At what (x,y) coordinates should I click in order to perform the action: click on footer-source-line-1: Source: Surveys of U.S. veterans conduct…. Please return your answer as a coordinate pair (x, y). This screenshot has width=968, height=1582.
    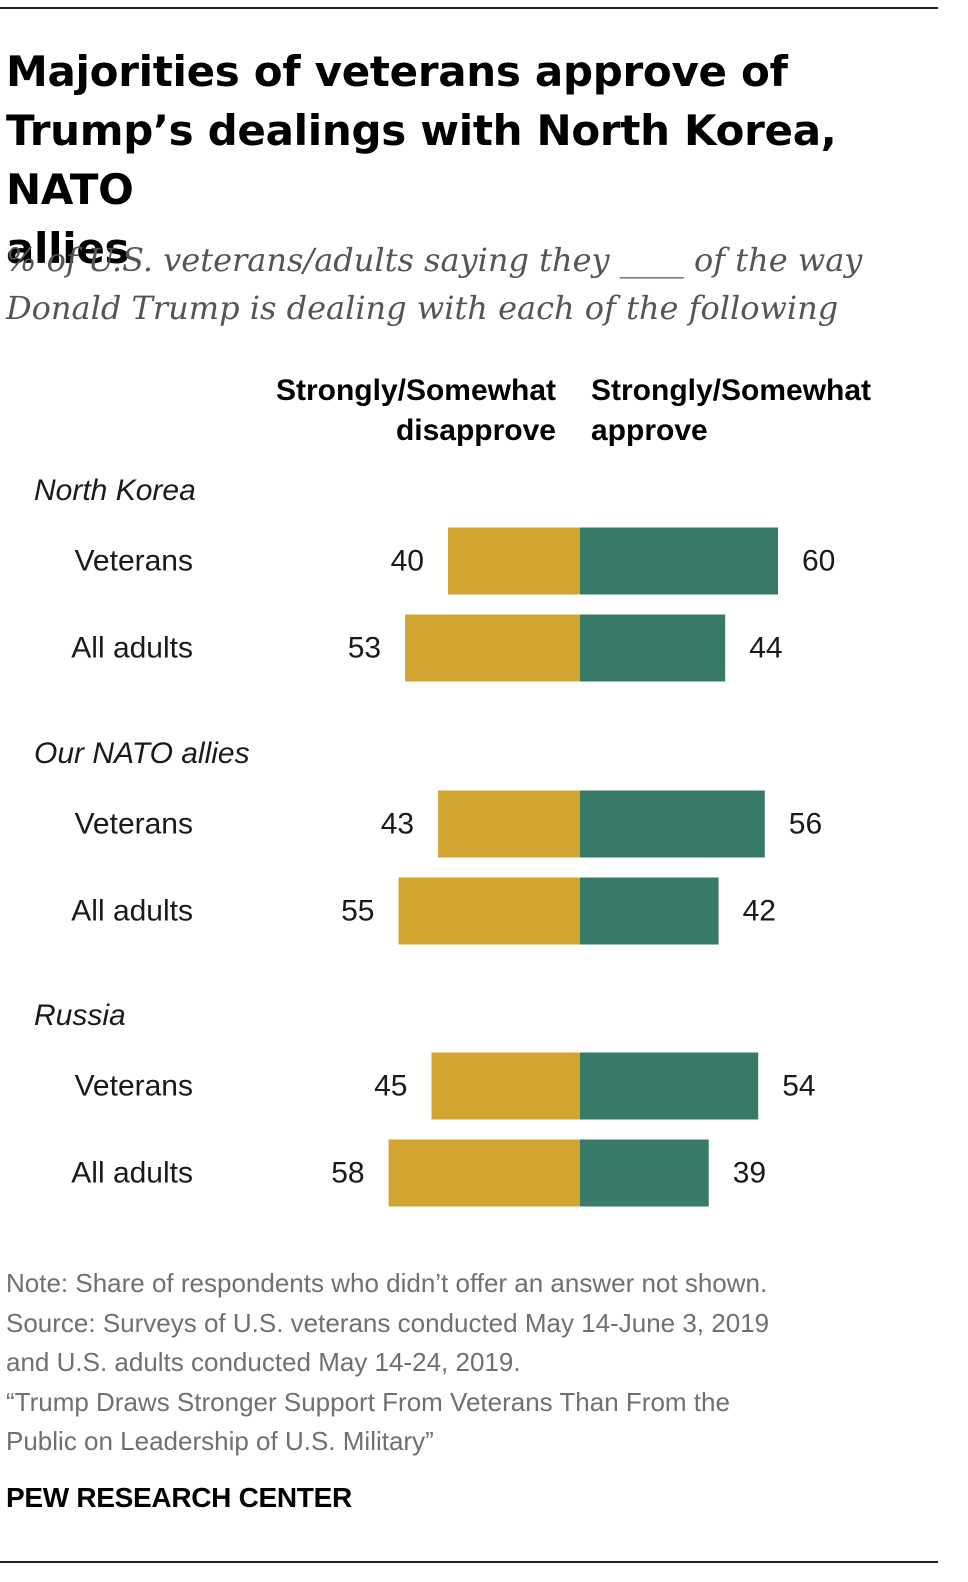
    Looking at the image, I should click on (388, 1322).